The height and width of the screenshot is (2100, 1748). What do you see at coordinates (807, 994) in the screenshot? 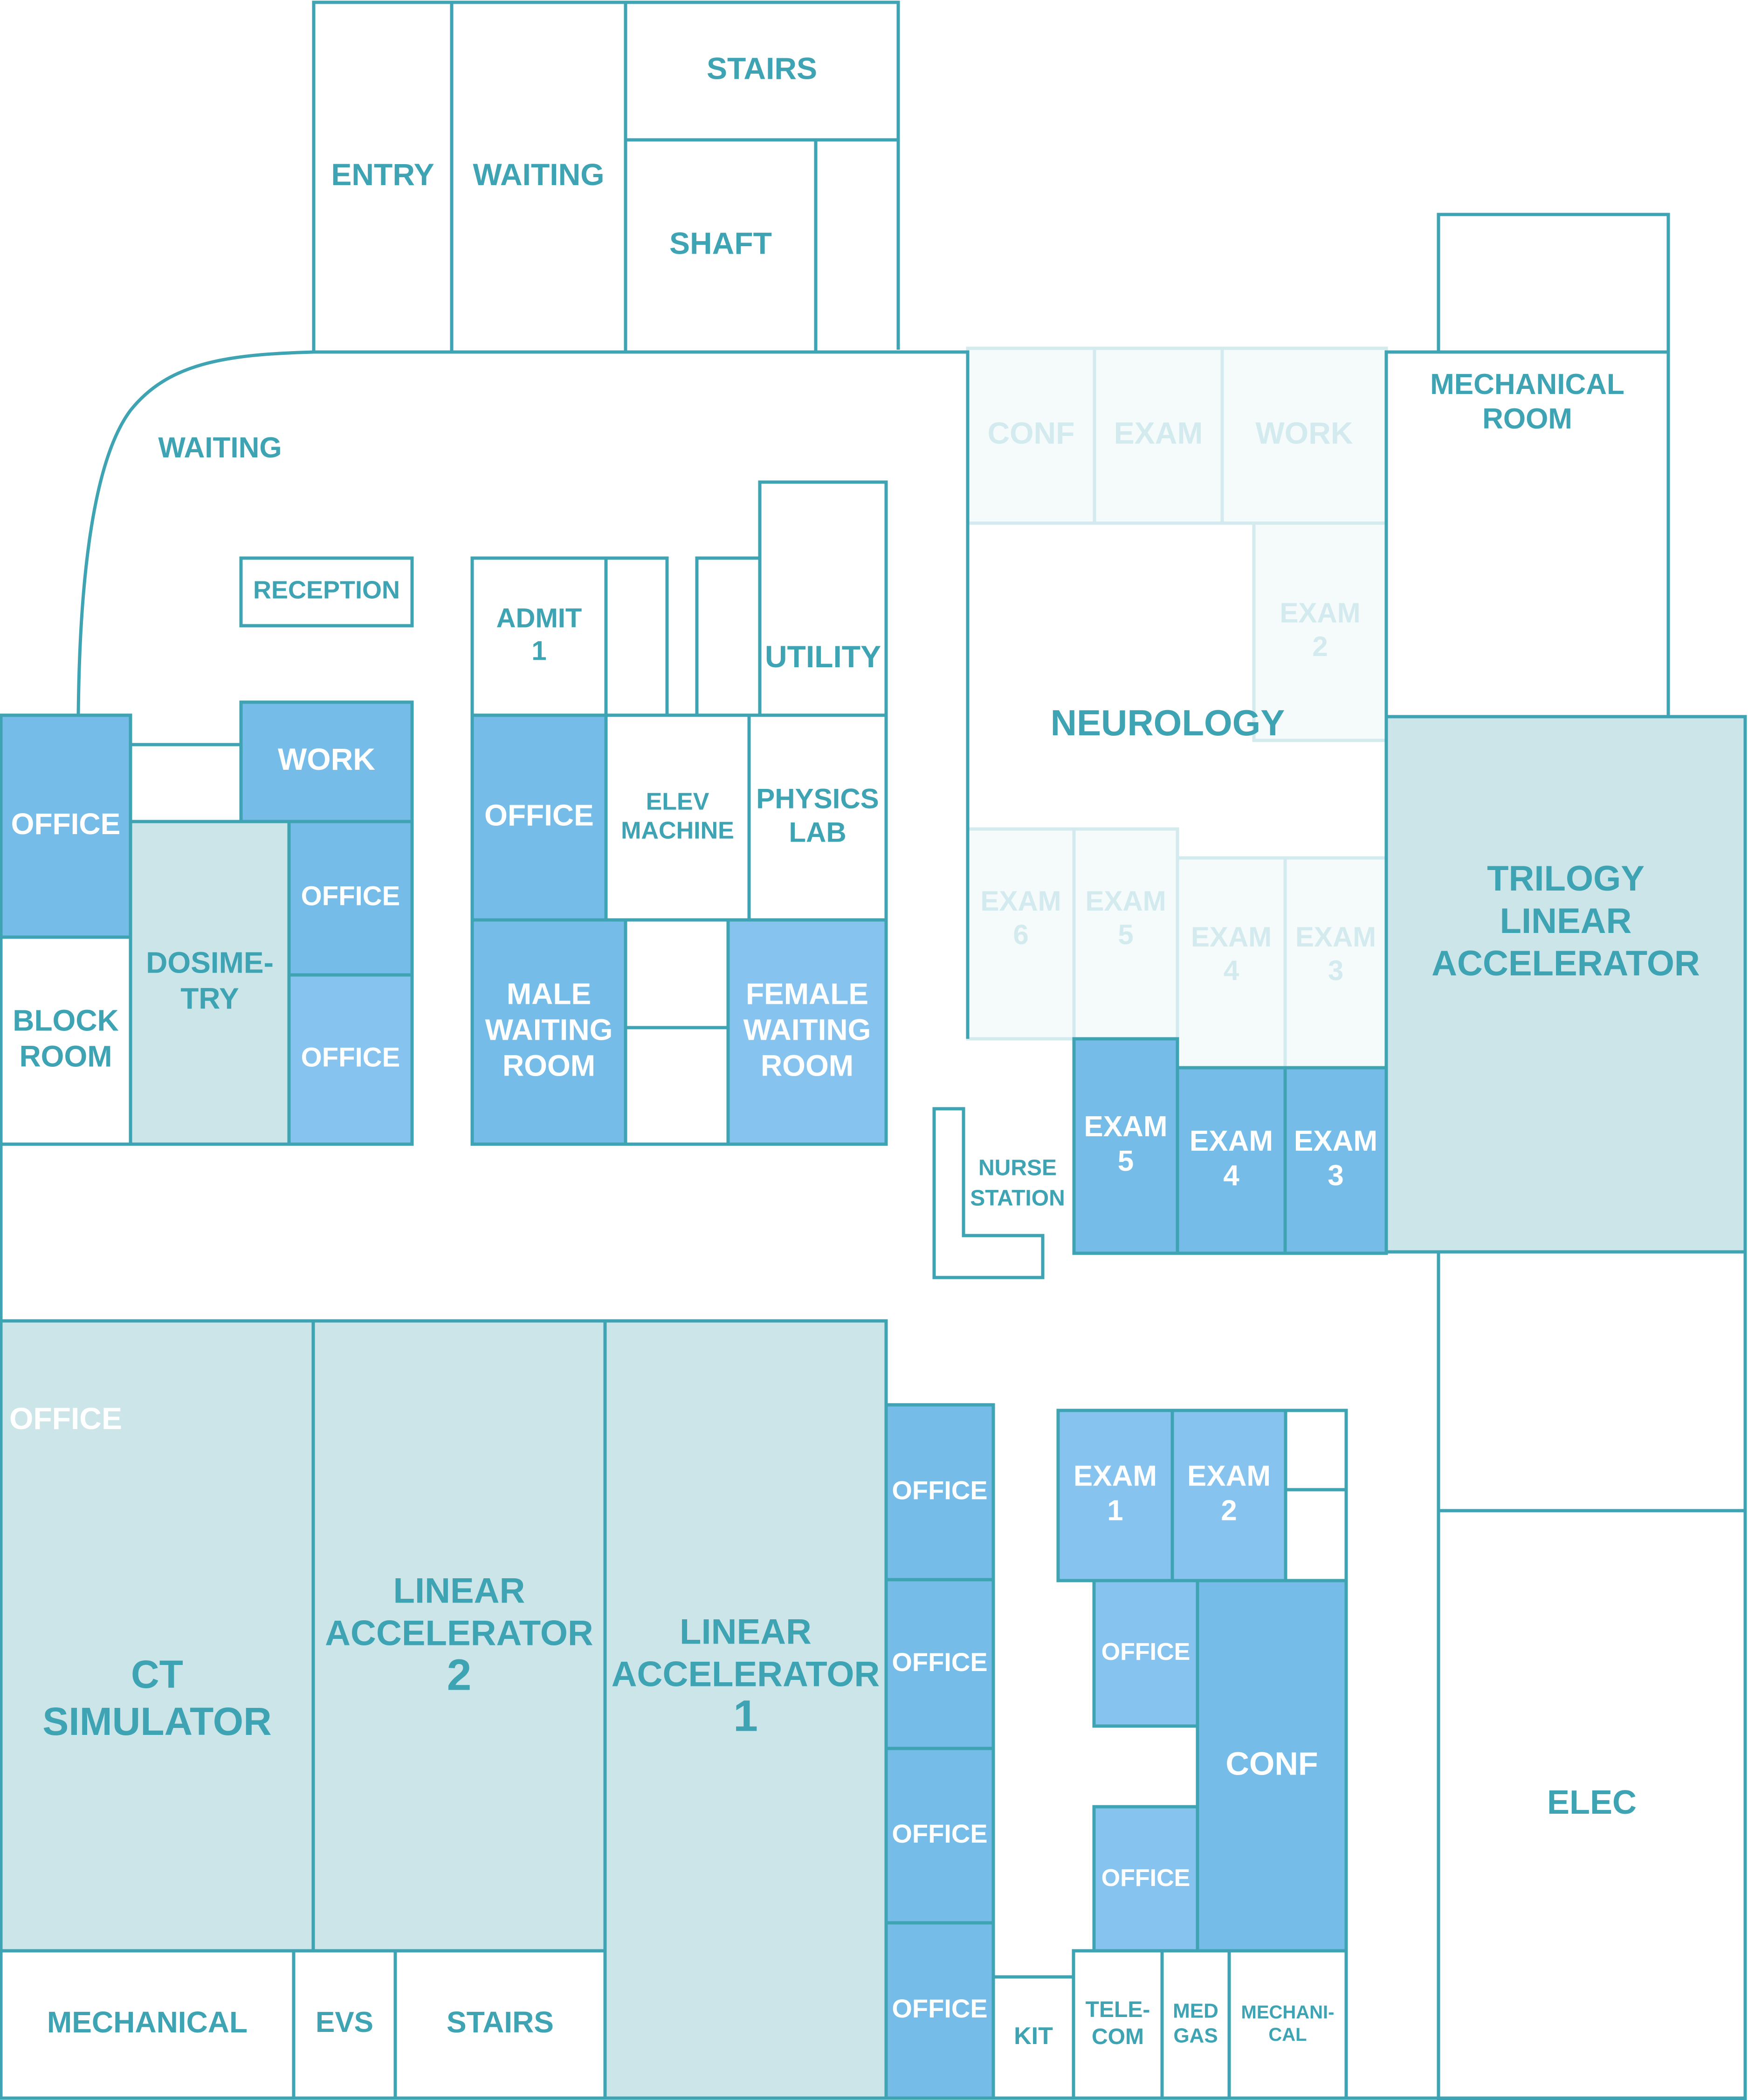
I see `label-line: FEMALE` at bounding box center [807, 994].